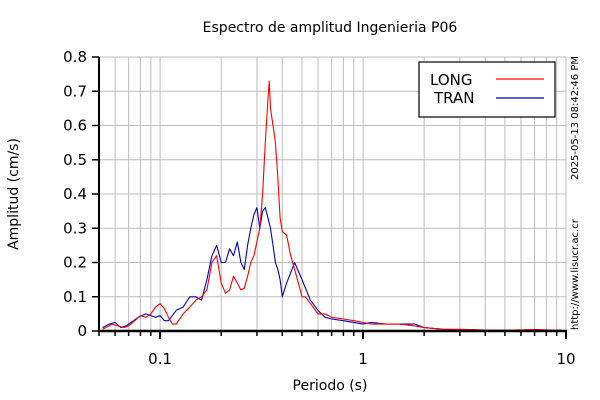  What do you see at coordinates (453, 98) in the screenshot?
I see `legend-label-tran: TRAN` at bounding box center [453, 98].